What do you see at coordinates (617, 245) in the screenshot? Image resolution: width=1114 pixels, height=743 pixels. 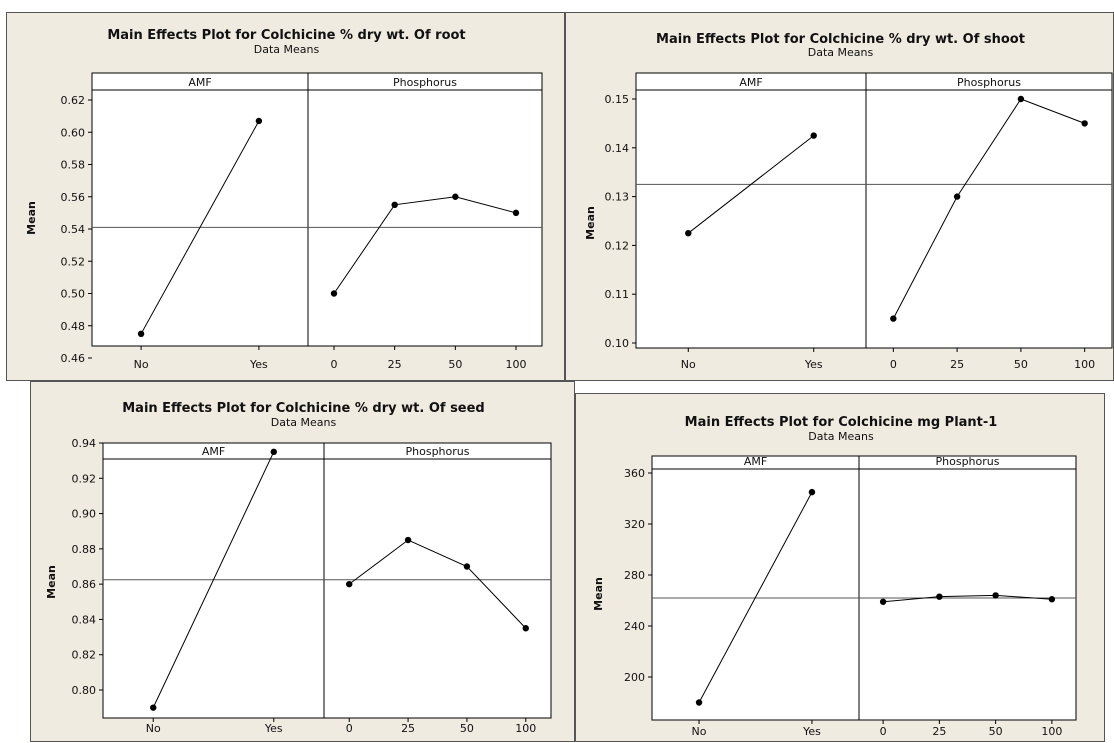 I see `y-tick-label: 0.12` at bounding box center [617, 245].